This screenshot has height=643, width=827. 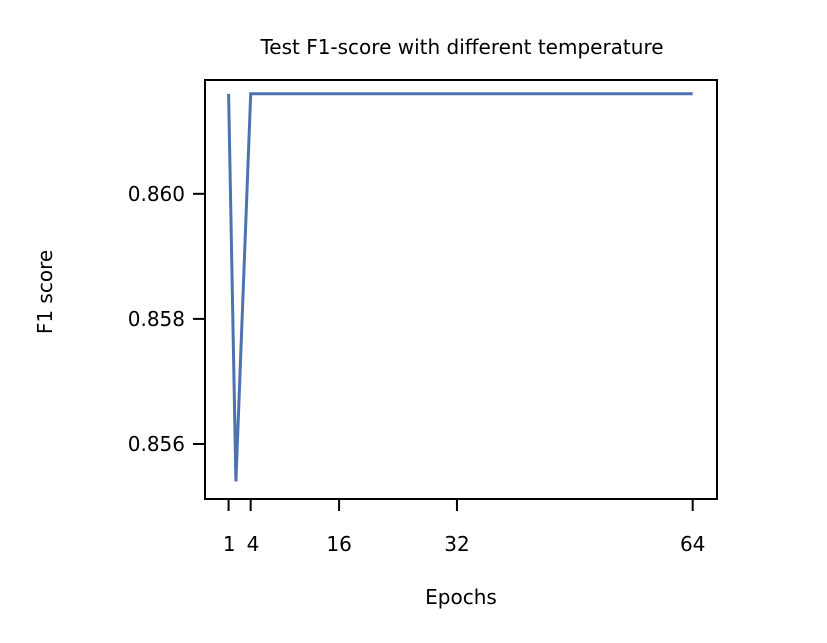 What do you see at coordinates (45, 292) in the screenshot?
I see `y-axis-label: F1 score` at bounding box center [45, 292].